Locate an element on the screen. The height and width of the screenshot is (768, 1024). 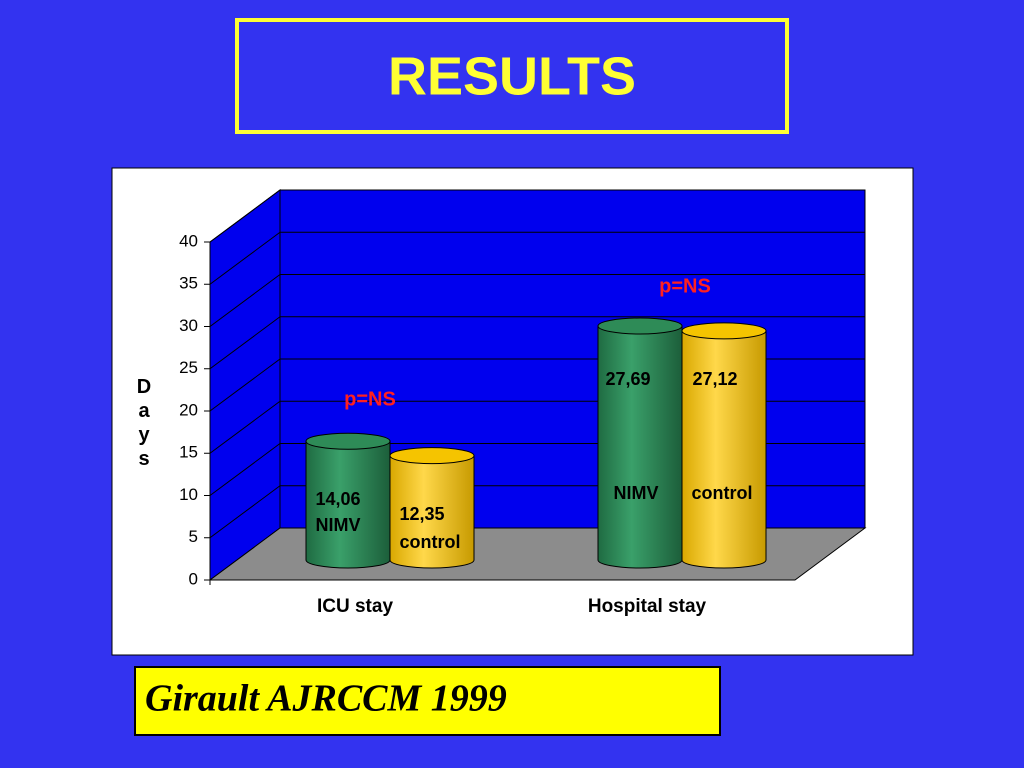
x-tick-label: Hospital stay is located at coordinates (647, 606).